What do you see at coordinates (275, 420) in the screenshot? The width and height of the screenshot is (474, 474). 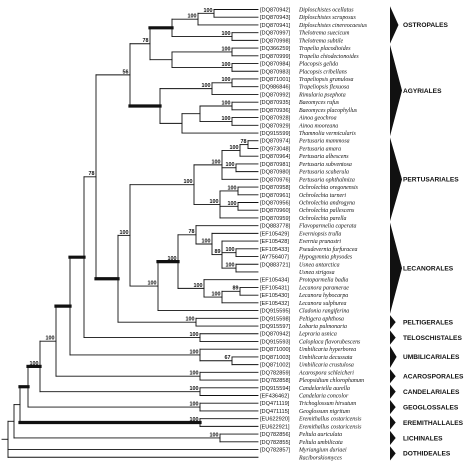 I see `taxon-accession: [EU622920]` at bounding box center [275, 420].